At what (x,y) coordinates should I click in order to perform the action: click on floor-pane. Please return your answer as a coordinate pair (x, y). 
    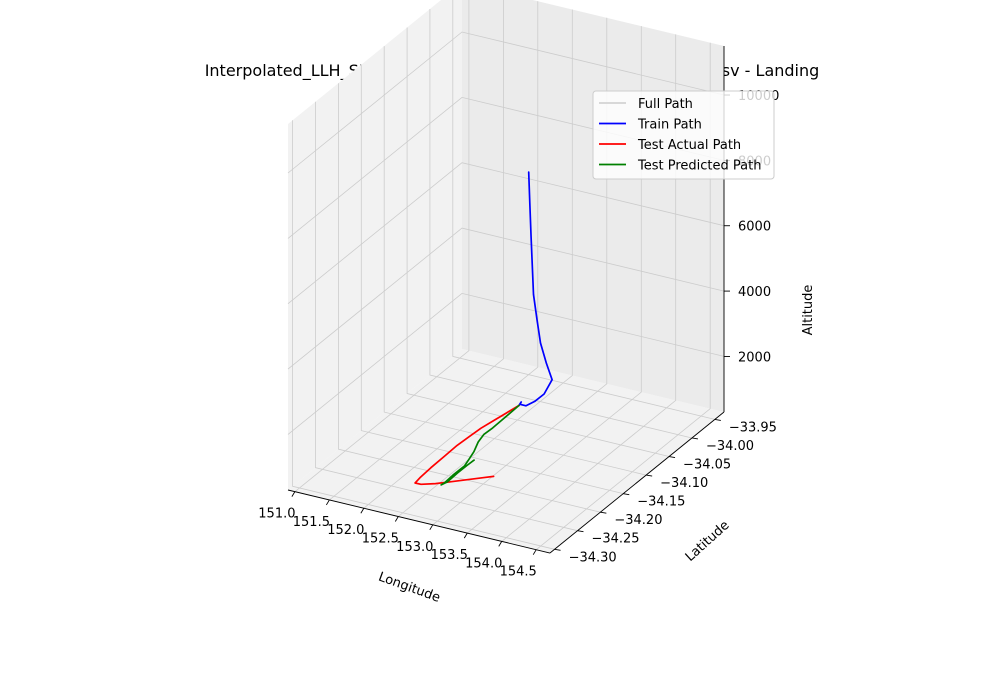
    Looking at the image, I should click on (506, 451).